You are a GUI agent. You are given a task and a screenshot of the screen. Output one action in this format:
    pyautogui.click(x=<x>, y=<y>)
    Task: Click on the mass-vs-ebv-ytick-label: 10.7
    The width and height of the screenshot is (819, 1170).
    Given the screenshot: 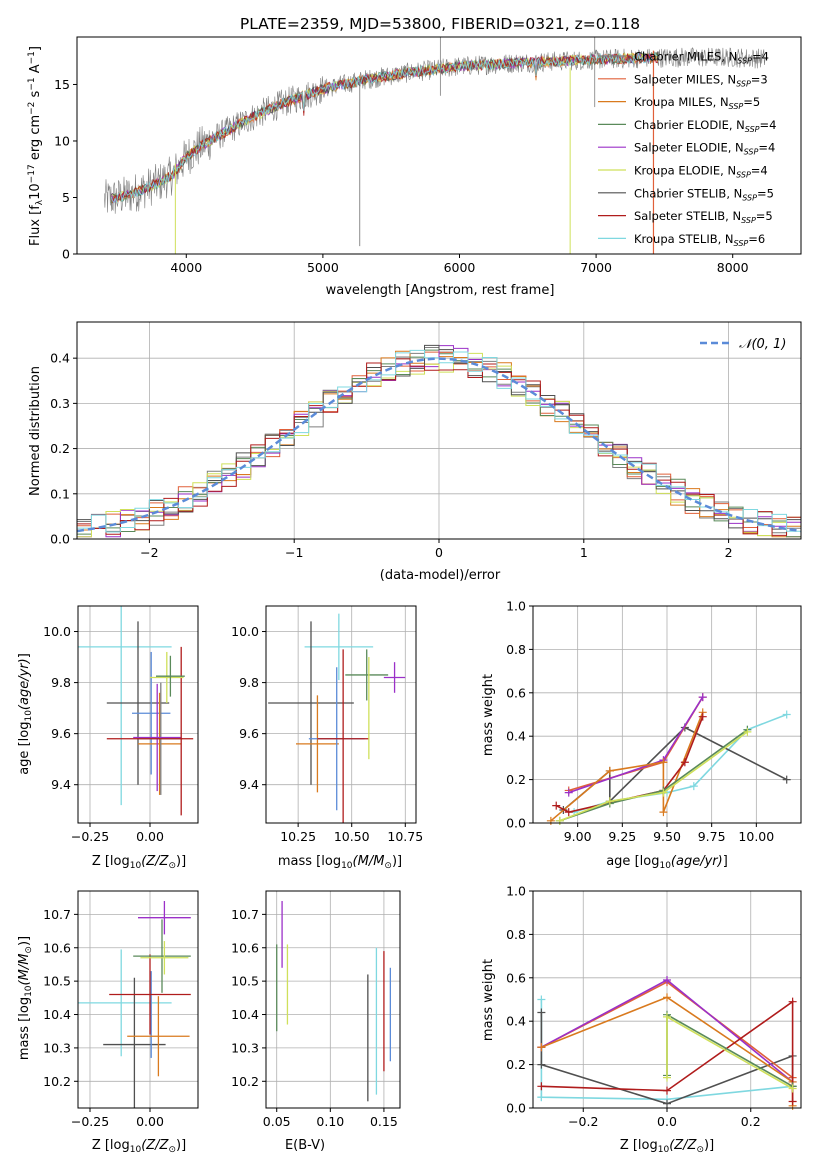 What is the action you would take?
    pyautogui.click(x=245, y=914)
    